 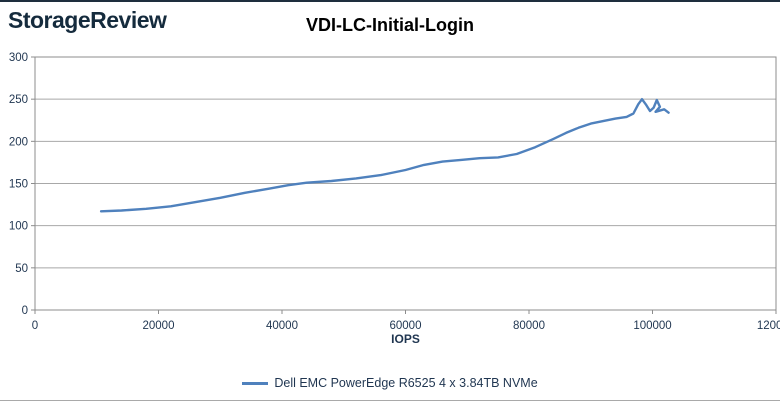 I want to click on x-tick-label: 120000, so click(x=768, y=326).